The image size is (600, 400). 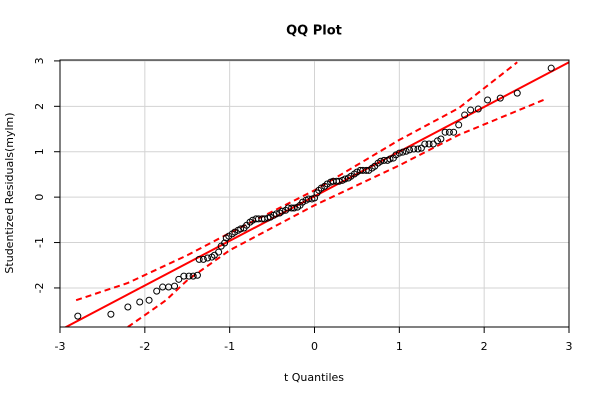 What do you see at coordinates (314, 377) in the screenshot?
I see `x-axis-label: t Quantiles` at bounding box center [314, 377].